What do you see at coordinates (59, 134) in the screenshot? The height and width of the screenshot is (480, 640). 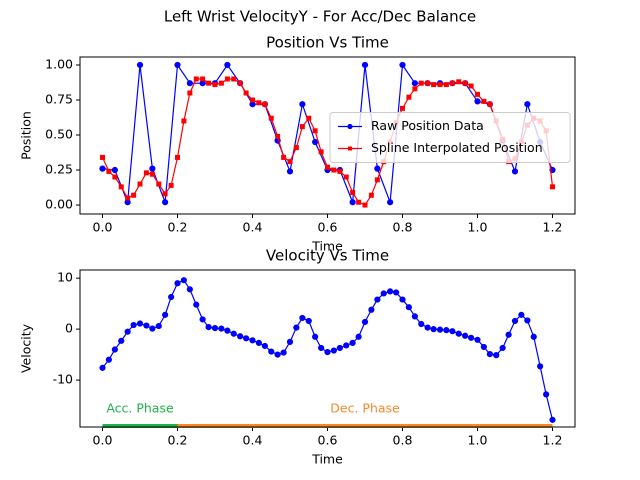 I see `y-tick-label: 0.50` at bounding box center [59, 134].